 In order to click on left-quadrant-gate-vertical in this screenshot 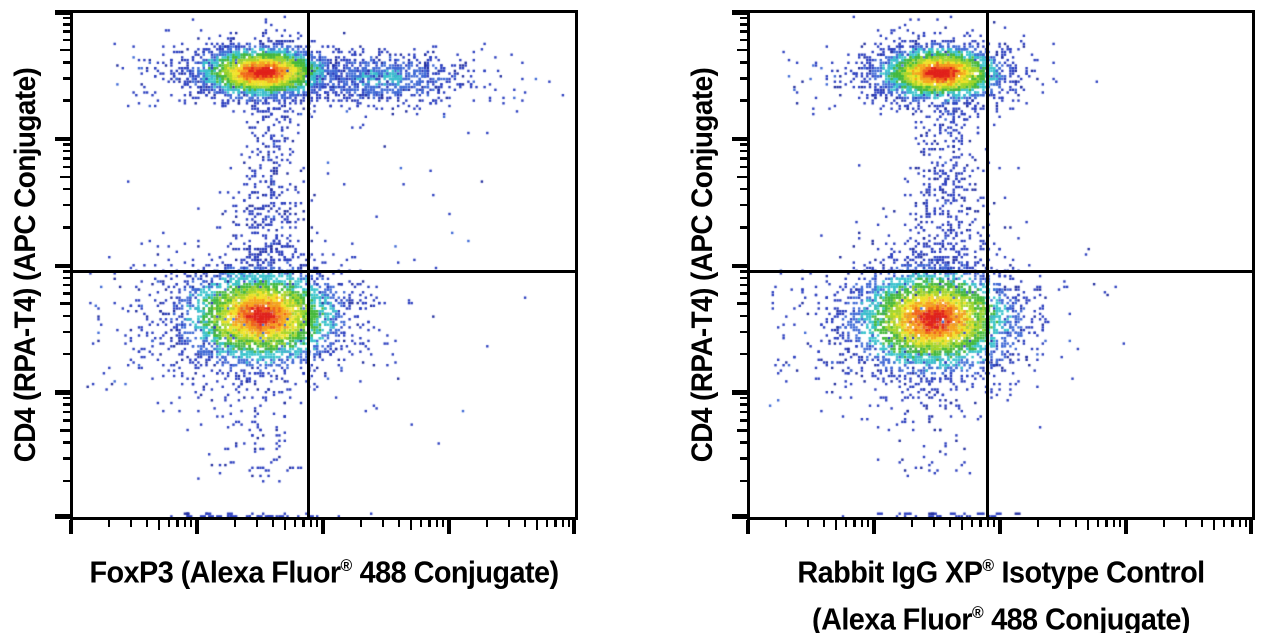, I will do `click(308, 265)`.